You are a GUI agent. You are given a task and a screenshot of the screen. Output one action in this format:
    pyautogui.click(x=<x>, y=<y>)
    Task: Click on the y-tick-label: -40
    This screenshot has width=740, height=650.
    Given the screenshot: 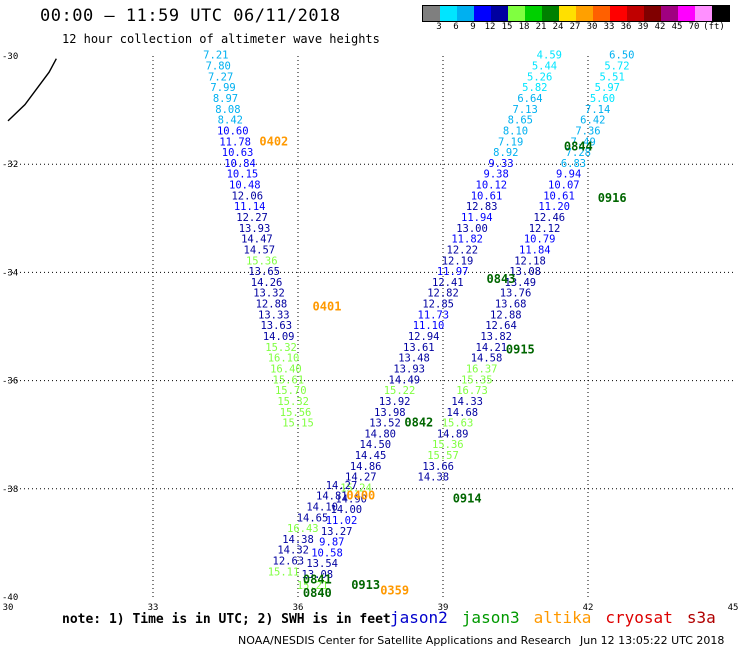 What is the action you would take?
    pyautogui.click(x=10, y=598)
    